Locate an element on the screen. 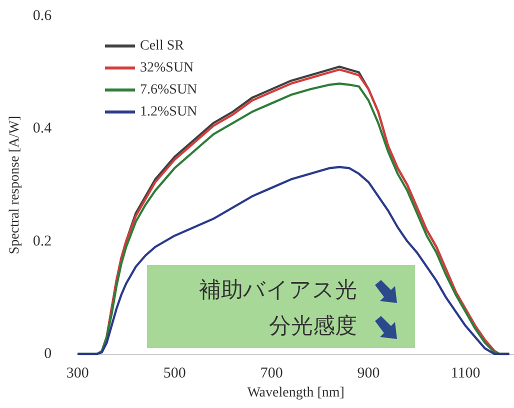 The image size is (514, 408). x-tick-label: 900 is located at coordinates (368, 374).